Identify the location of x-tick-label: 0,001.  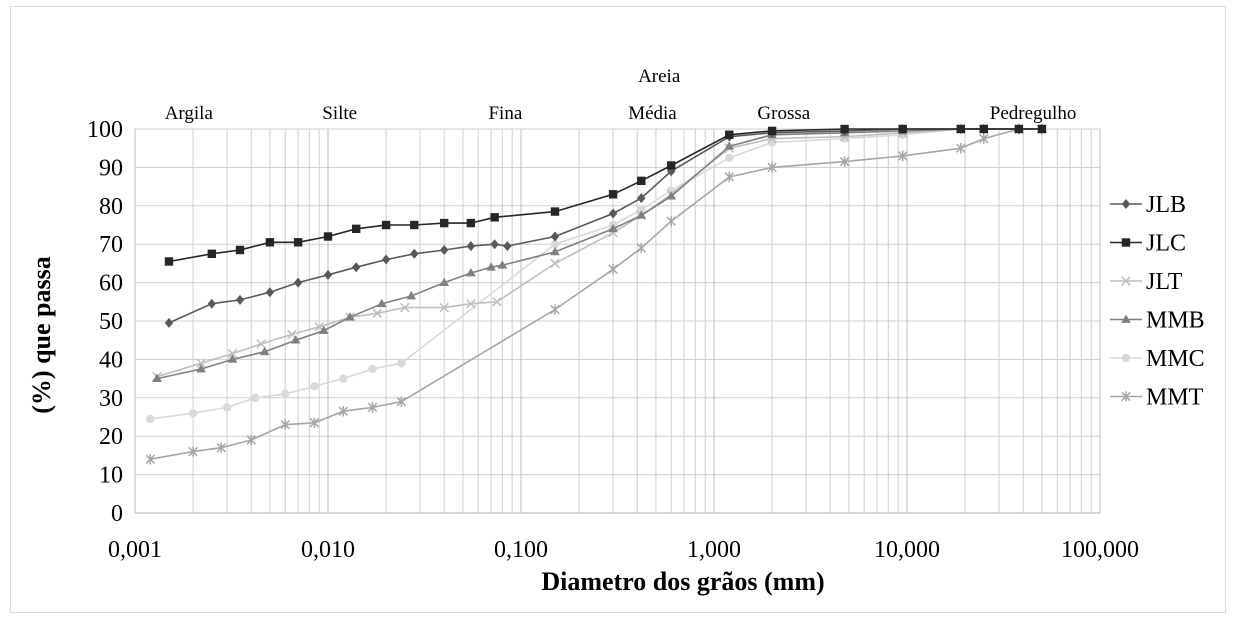
(135, 550).